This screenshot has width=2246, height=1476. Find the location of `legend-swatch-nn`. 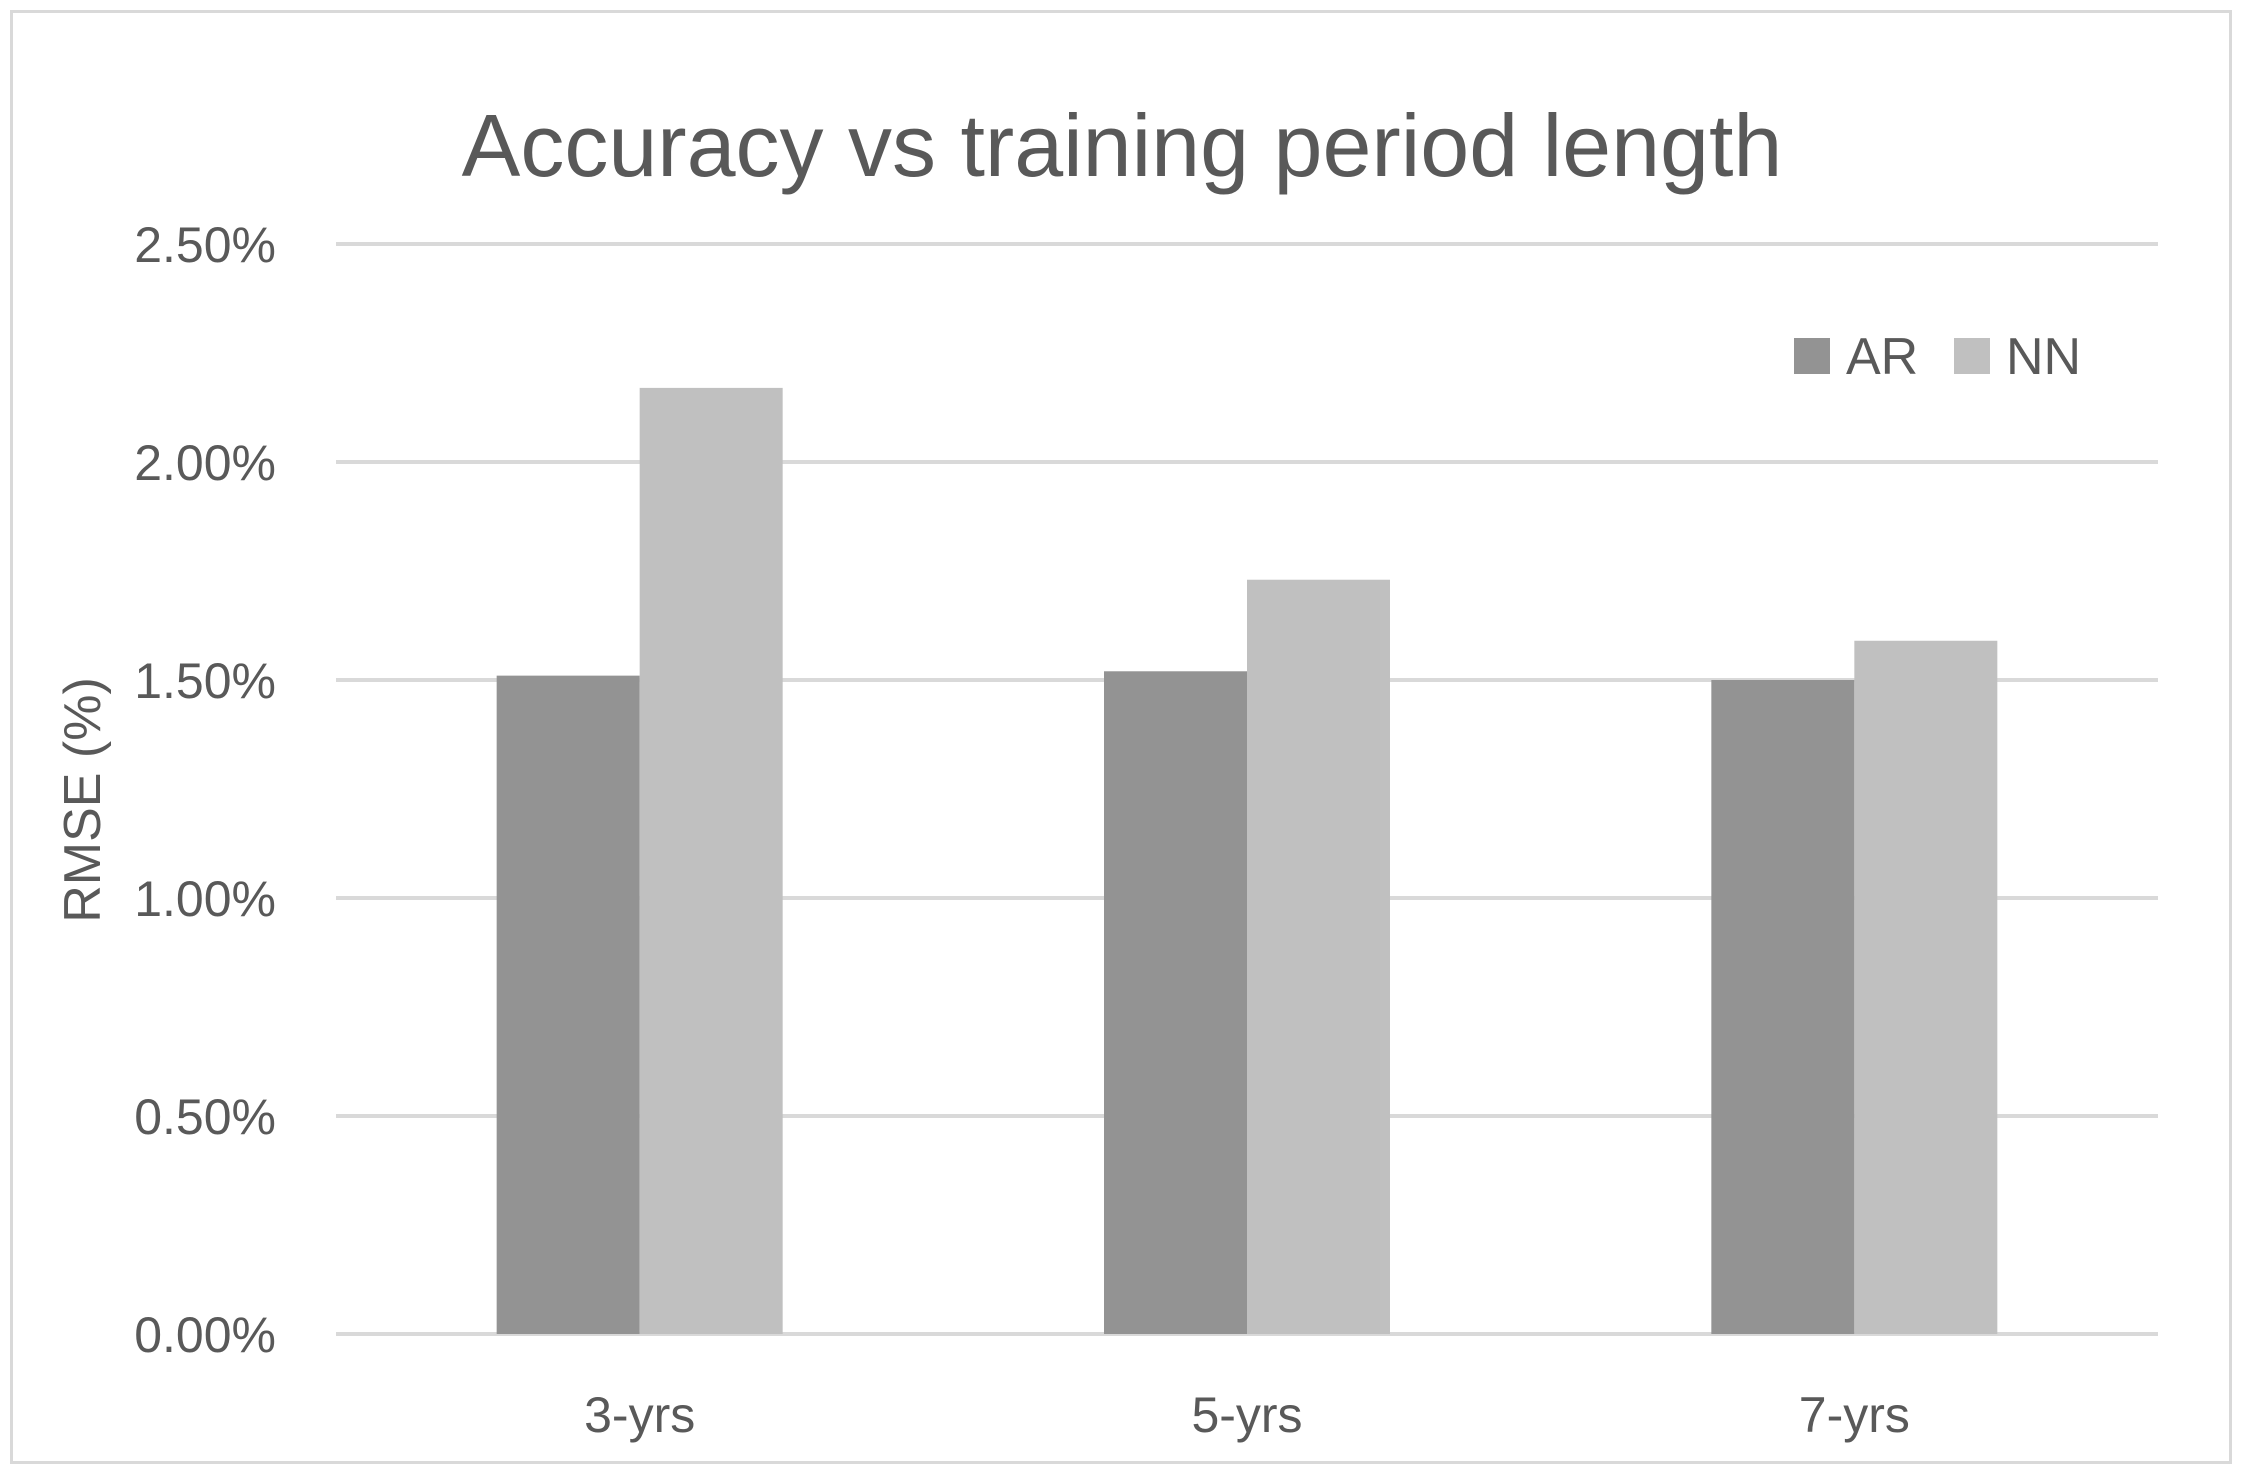

legend-swatch-nn is located at coordinates (1972, 356).